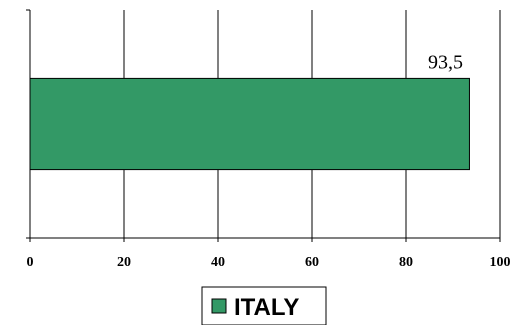  Describe the element at coordinates (124, 262) in the screenshot. I see `x-tick-label: 20` at that location.